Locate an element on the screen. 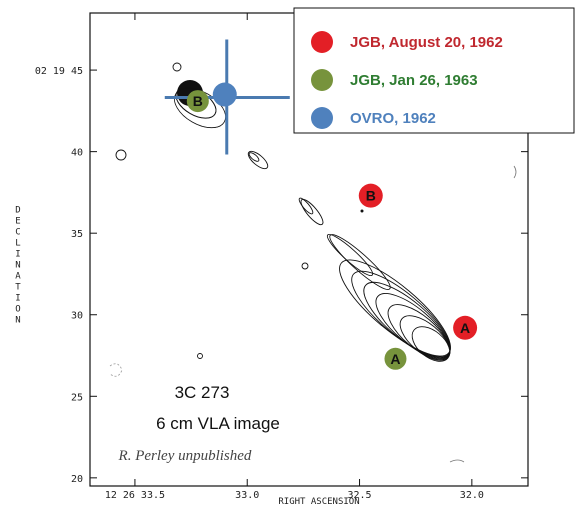  legend-marker-jgb-1963 is located at coordinates (322, 80).